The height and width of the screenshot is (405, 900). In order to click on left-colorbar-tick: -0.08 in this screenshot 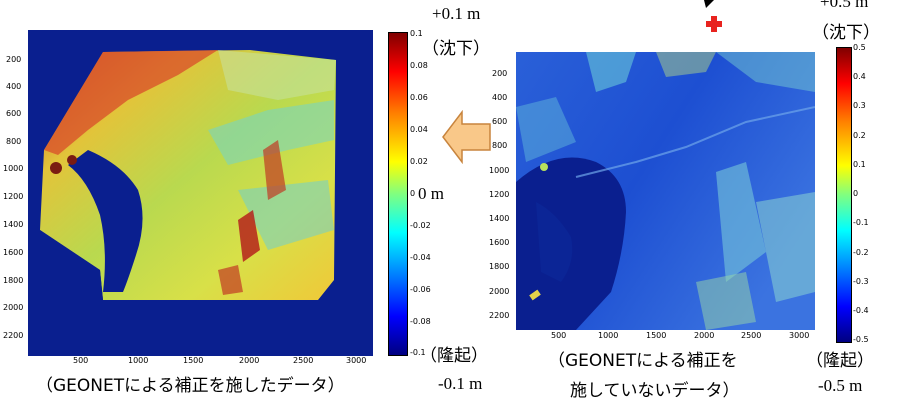, I will do `click(420, 321)`.